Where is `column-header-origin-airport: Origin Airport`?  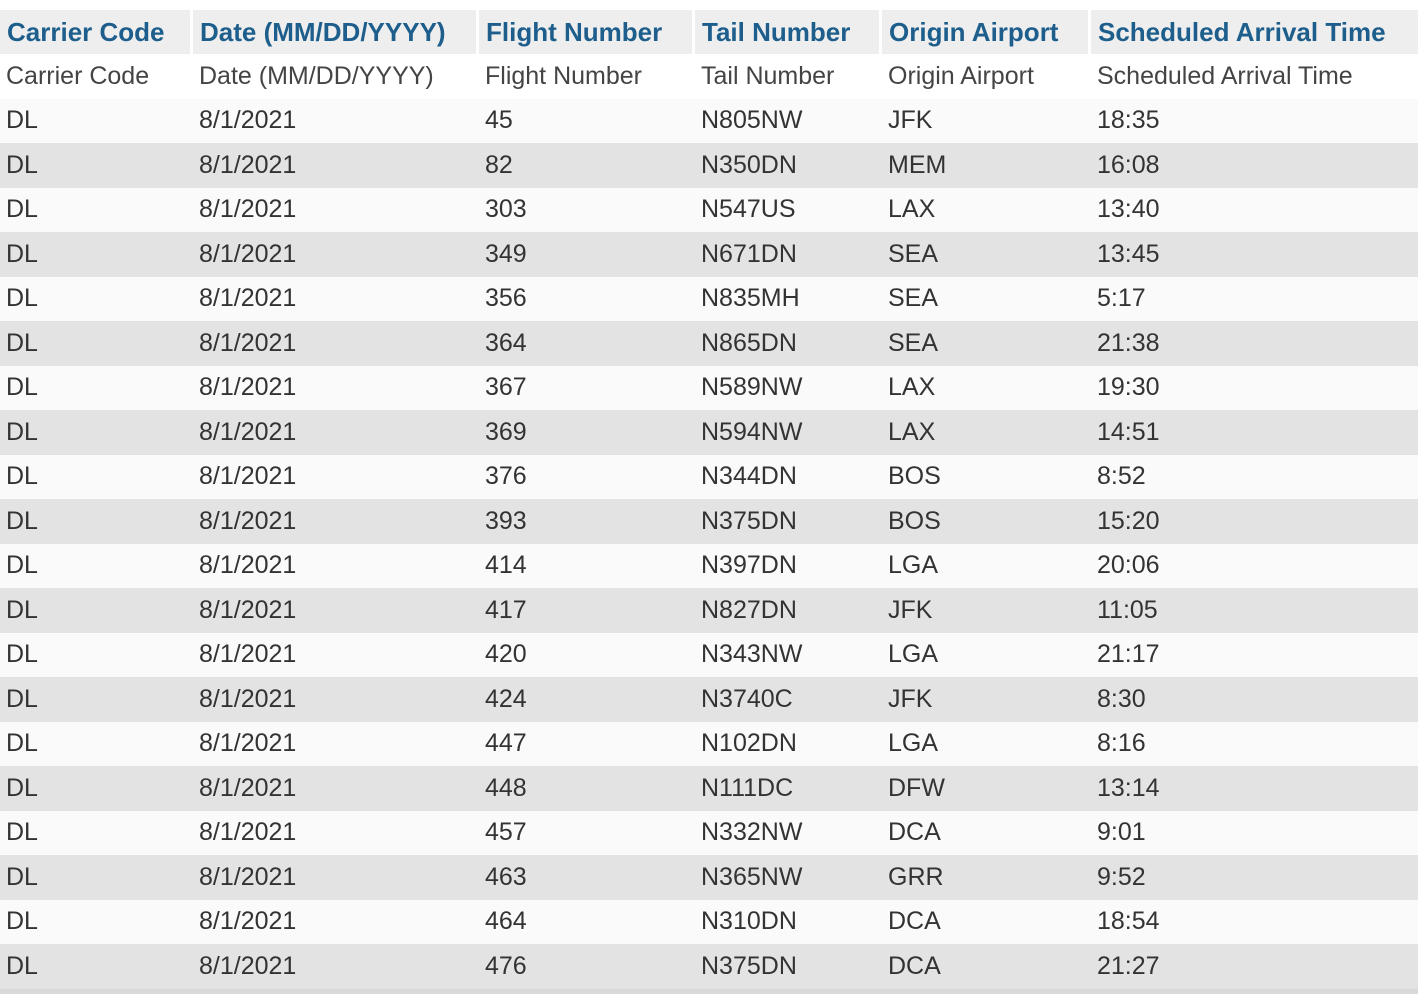
column-header-origin-airport: Origin Airport is located at coordinates (986, 32).